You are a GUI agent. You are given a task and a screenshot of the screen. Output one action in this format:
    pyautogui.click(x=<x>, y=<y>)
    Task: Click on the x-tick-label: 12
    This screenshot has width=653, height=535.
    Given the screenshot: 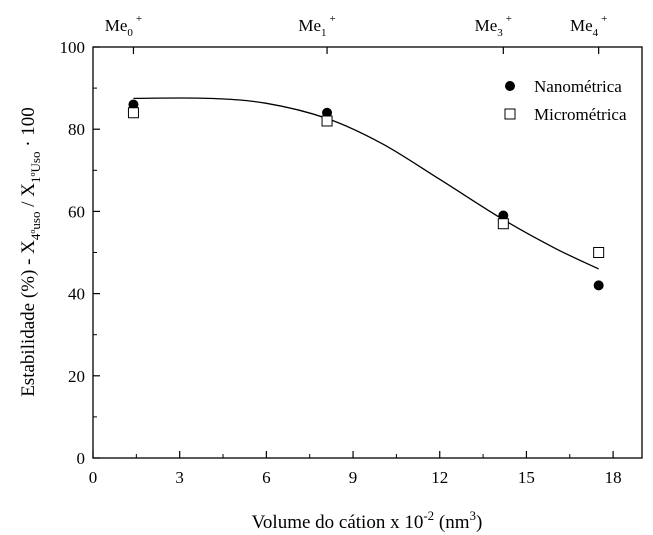 What is the action you would take?
    pyautogui.click(x=439, y=477)
    